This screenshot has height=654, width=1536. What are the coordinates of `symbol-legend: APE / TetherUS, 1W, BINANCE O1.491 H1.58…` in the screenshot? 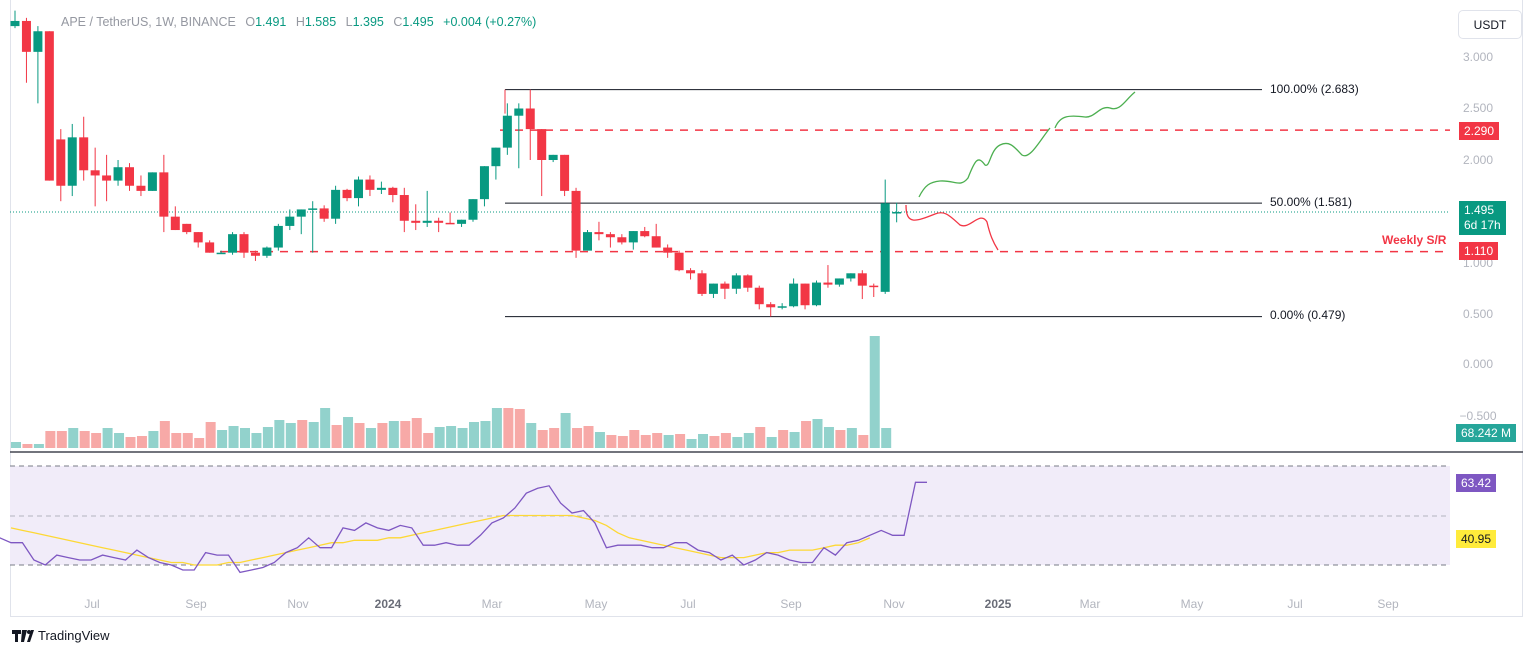 It's located at (298, 22).